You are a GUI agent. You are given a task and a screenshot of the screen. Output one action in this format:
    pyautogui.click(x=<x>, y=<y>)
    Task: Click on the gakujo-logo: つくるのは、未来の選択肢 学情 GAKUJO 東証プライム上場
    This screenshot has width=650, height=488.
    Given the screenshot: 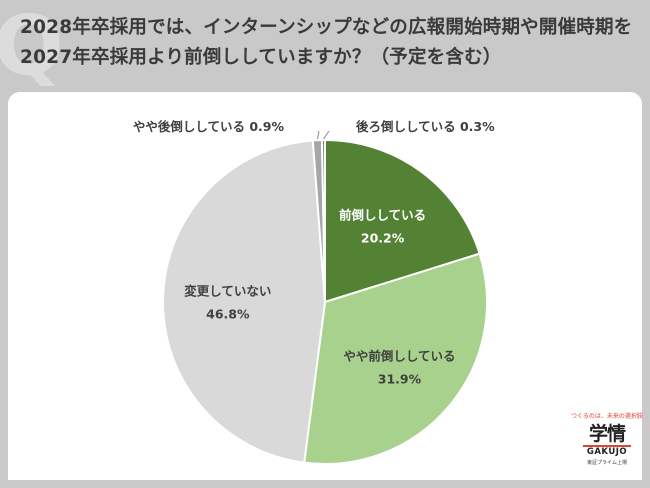 What is the action you would take?
    pyautogui.click(x=607, y=444)
    